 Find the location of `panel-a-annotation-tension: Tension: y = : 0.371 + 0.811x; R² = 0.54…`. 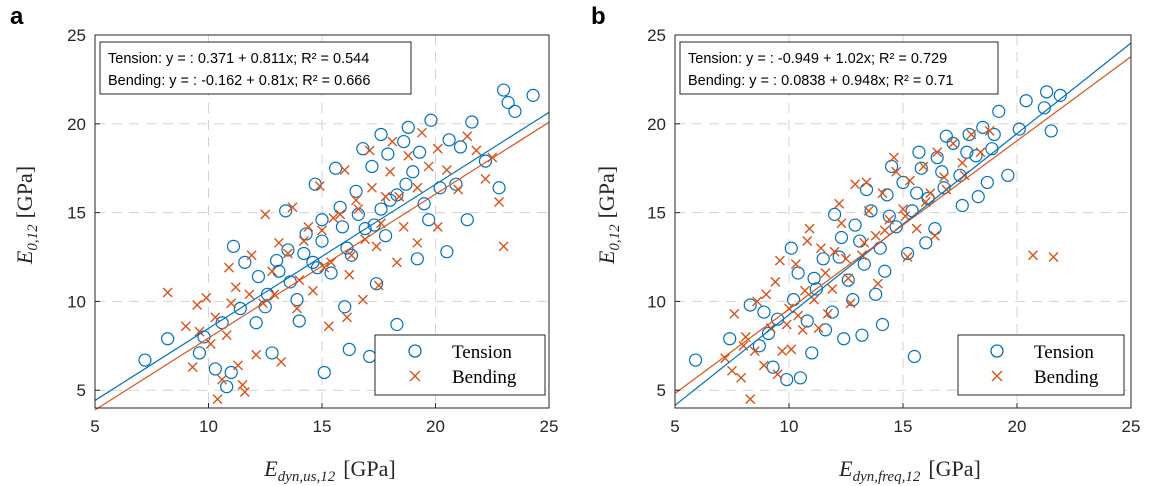

panel-a-annotation-tension: Tension: y = : 0.371 + 0.811x; R² = 0.54… is located at coordinates (238, 59).